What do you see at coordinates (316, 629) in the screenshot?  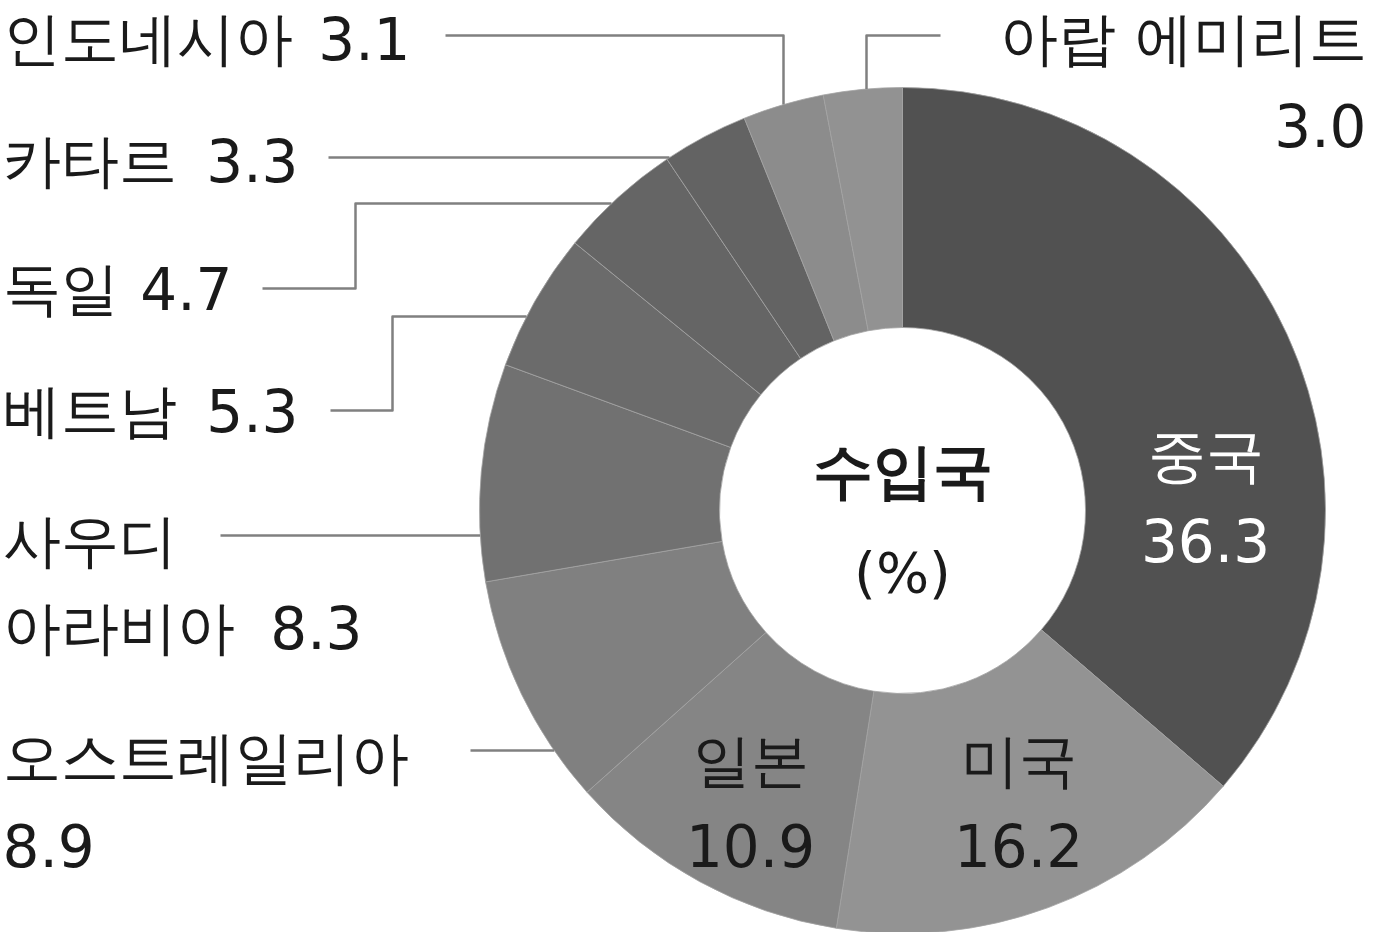 I see `data-label: 8.3` at bounding box center [316, 629].